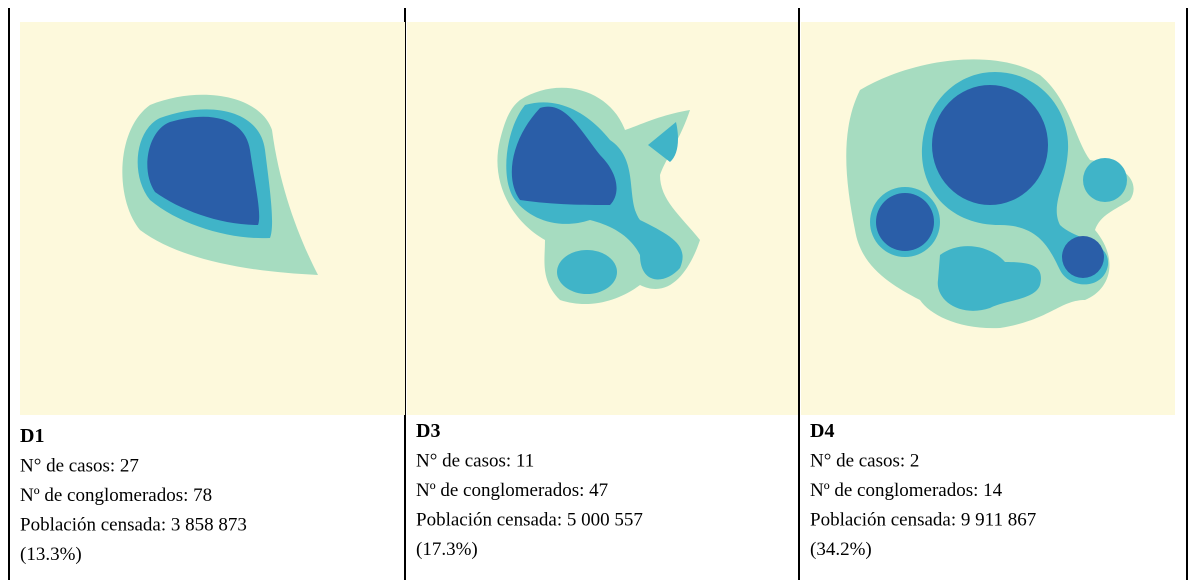 This screenshot has width=1193, height=585. Describe the element at coordinates (906, 490) in the screenshot. I see `clusters-text: Nº de conglomerados: 14` at that location.